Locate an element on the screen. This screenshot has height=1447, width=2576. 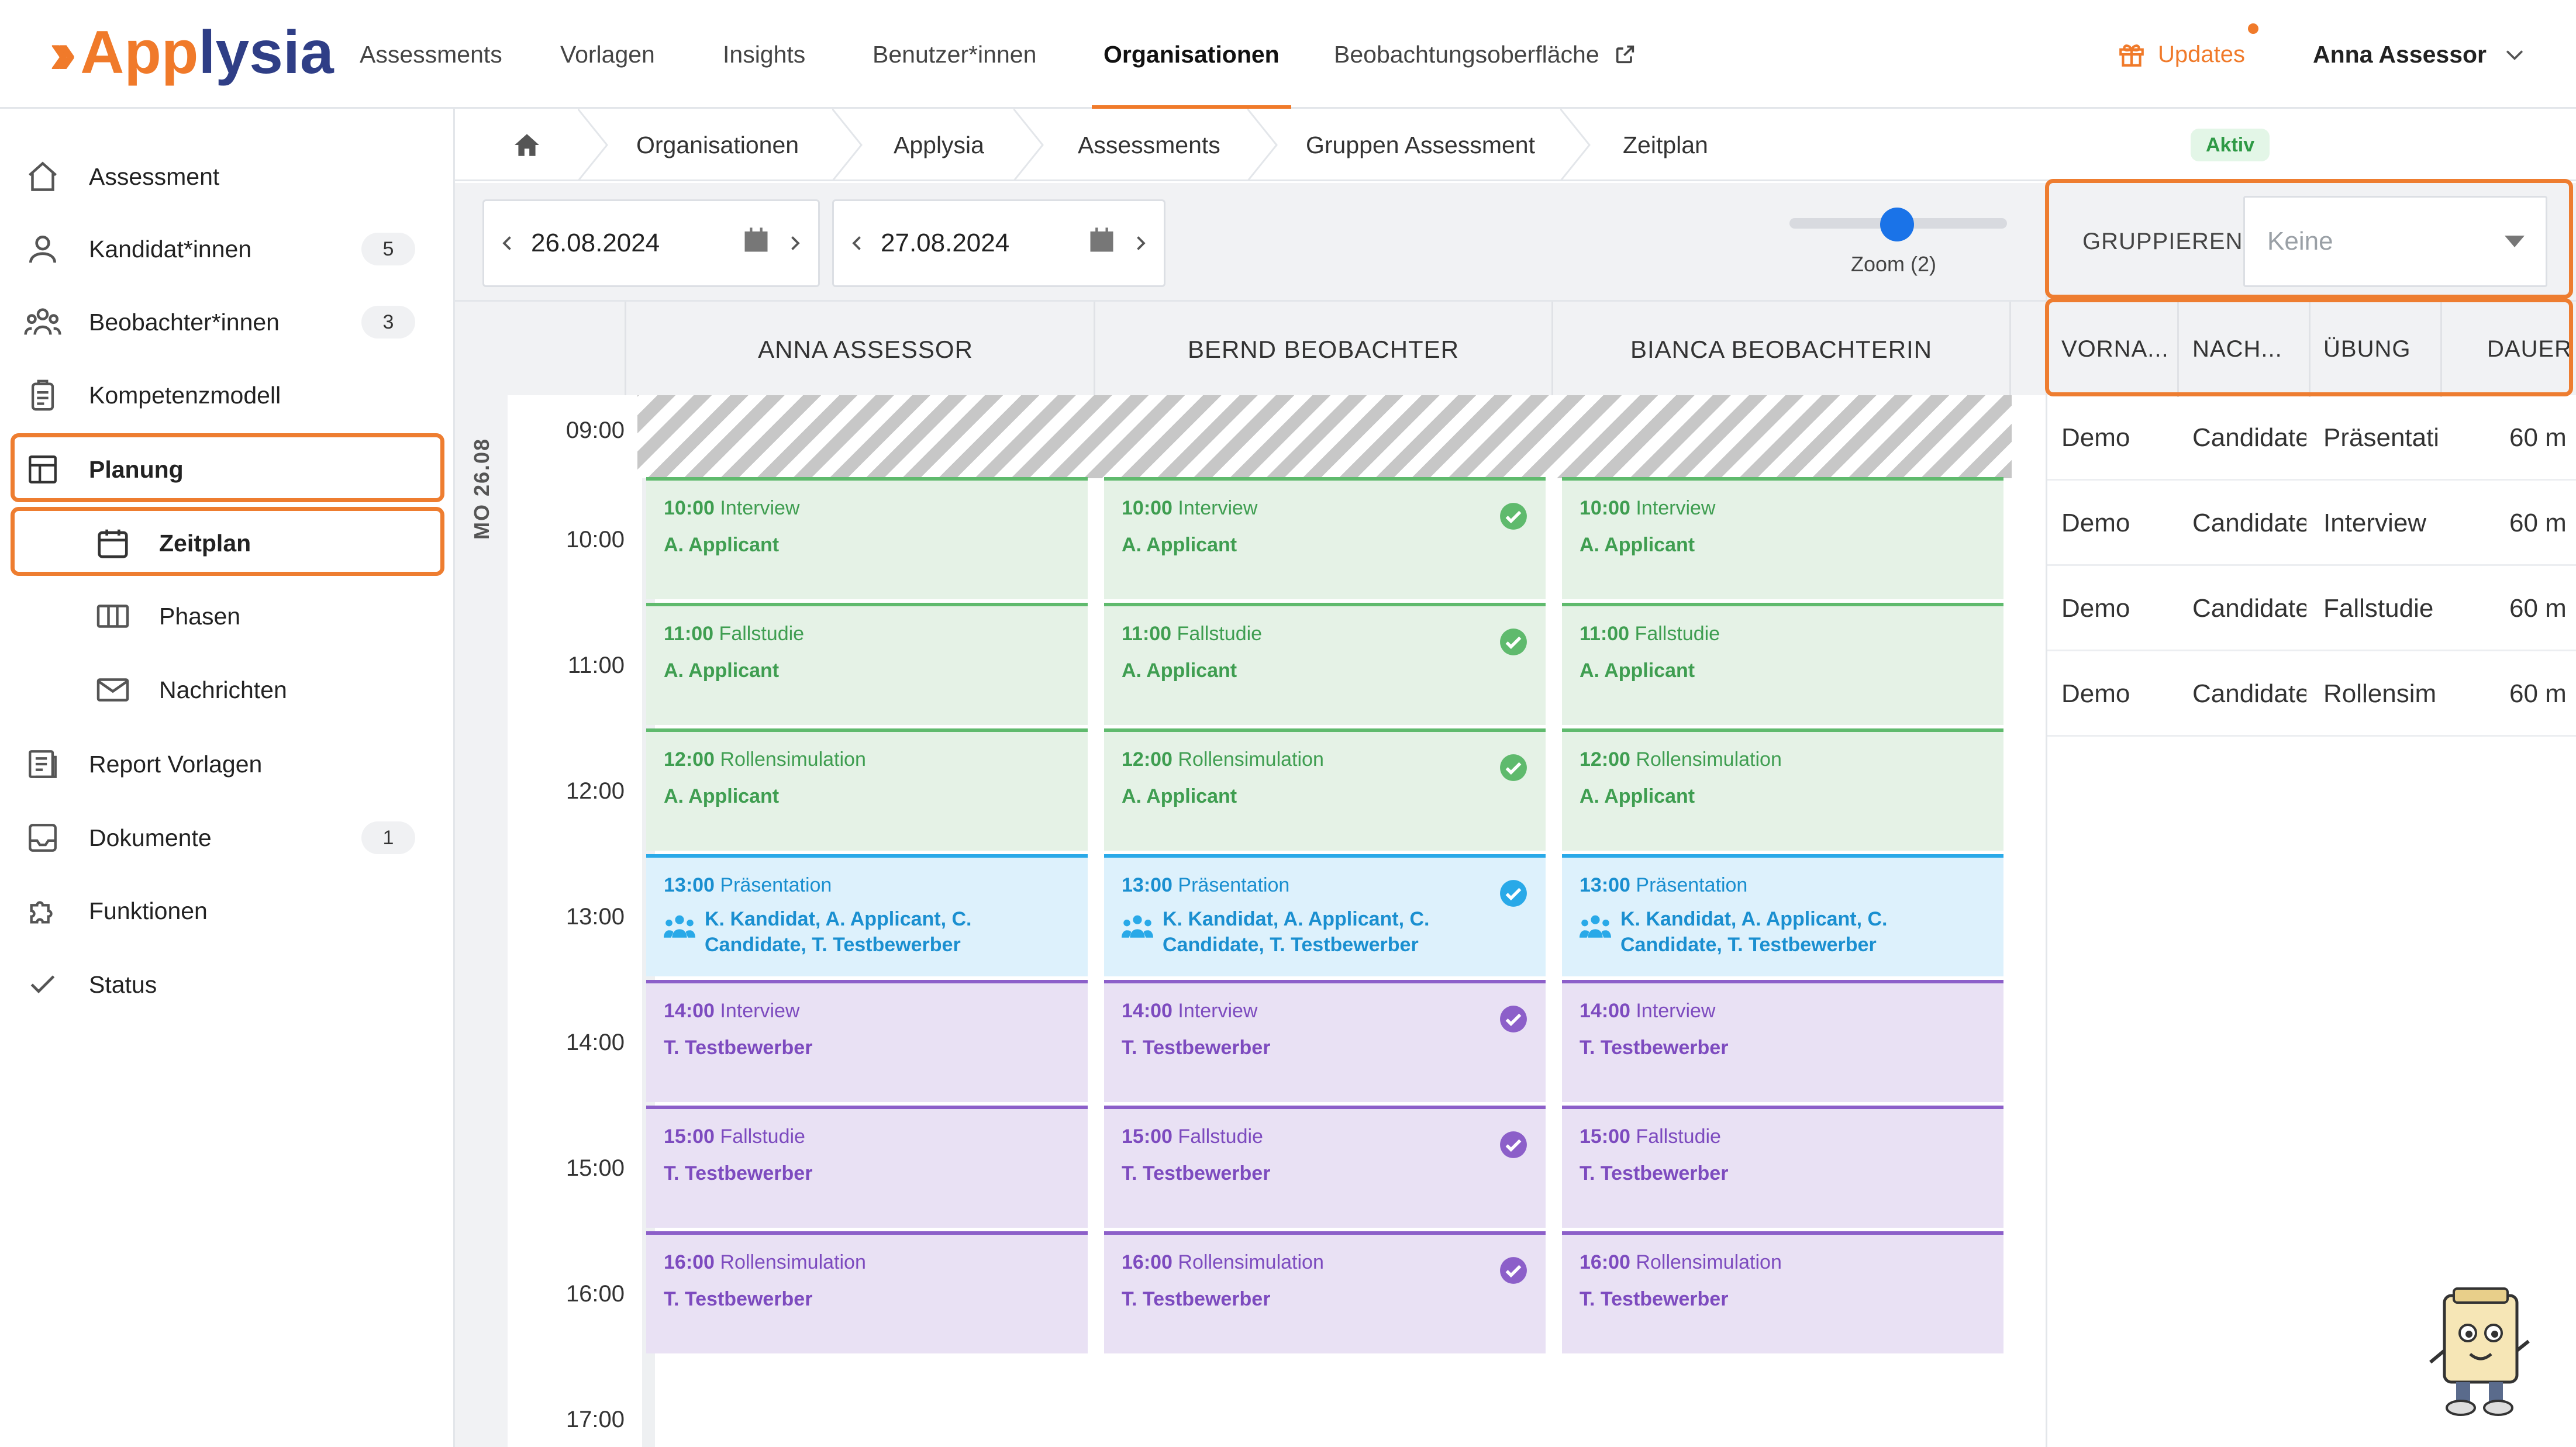
table-row: Demo Candidate Rollensimu 60 m is located at coordinates (2312, 694).